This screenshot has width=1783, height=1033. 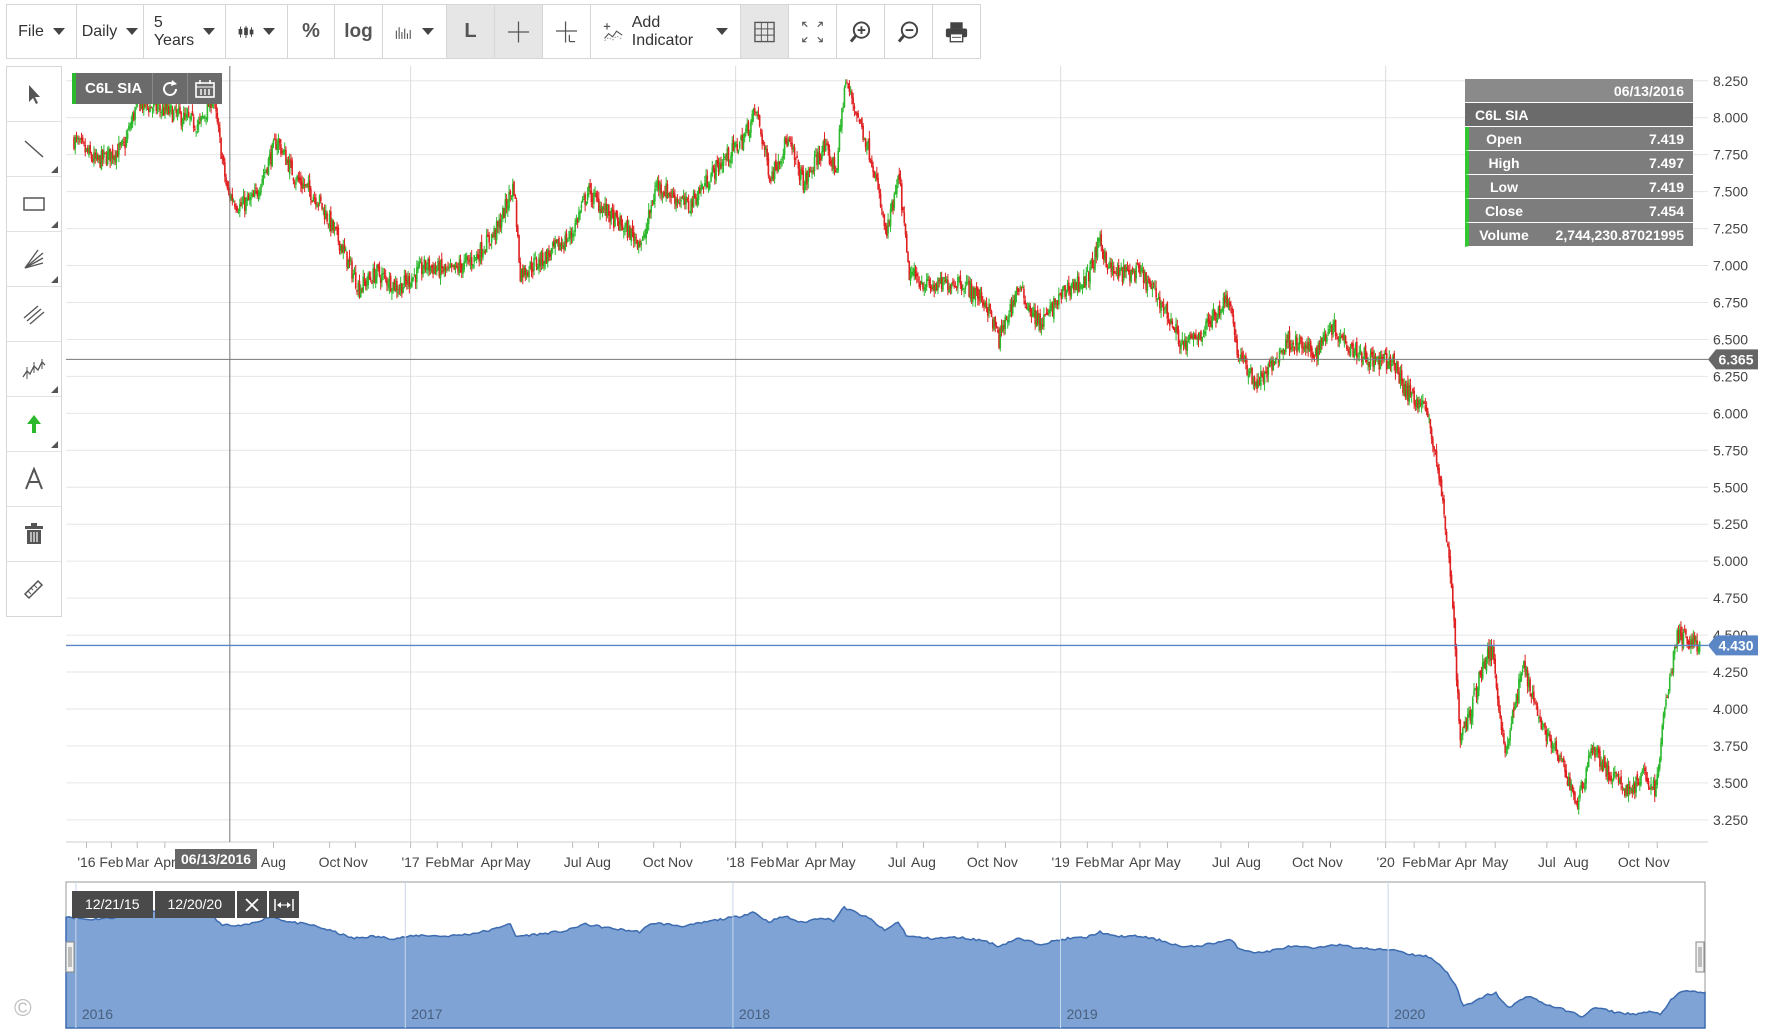 What do you see at coordinates (1504, 210) in the screenshot?
I see `databox-label: Close` at bounding box center [1504, 210].